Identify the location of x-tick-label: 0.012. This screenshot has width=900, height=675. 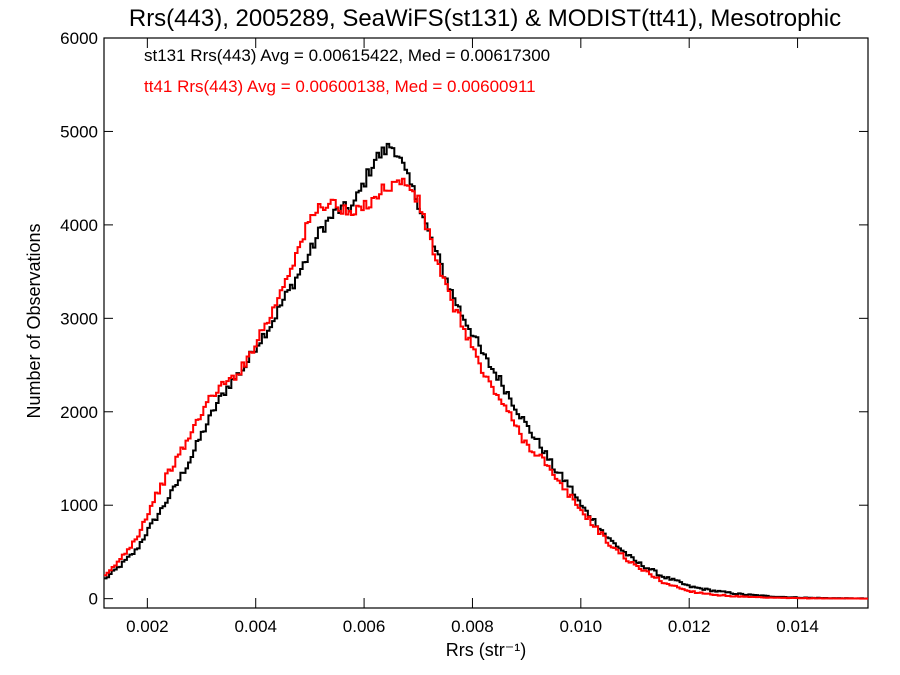
(689, 626).